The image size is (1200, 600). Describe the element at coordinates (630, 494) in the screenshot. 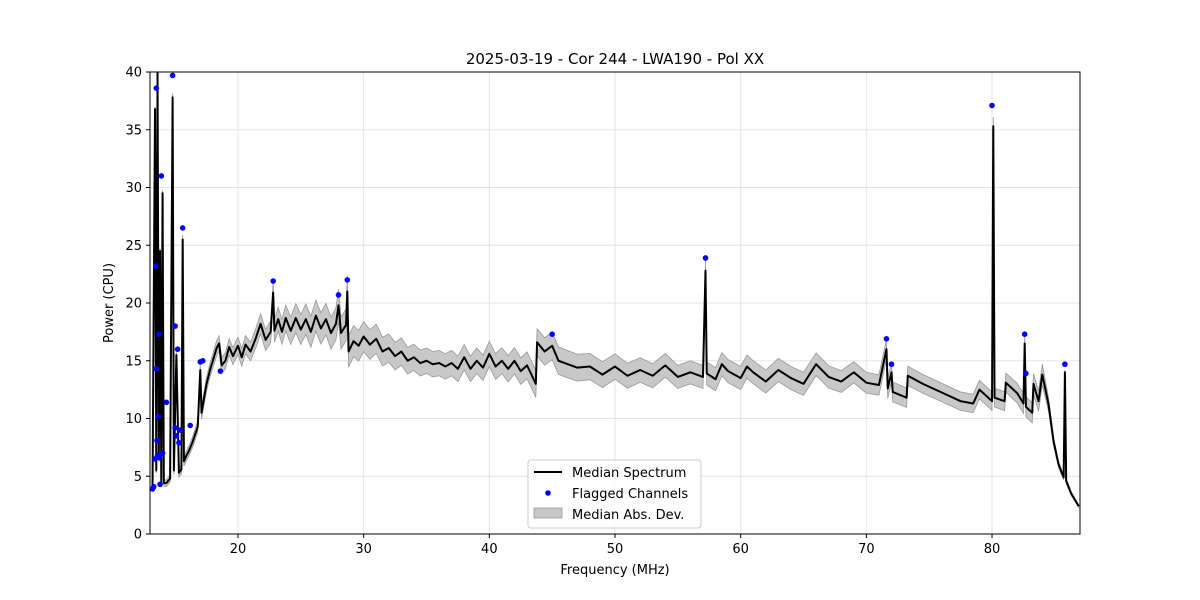

I see `legend-flagged-label: Flagged Channels` at that location.